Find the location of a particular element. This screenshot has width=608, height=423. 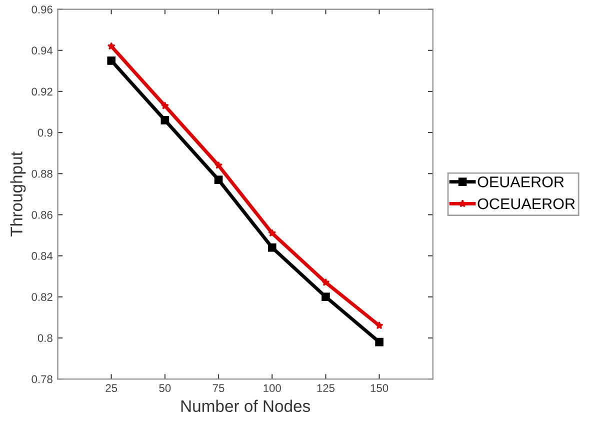

y-axis-title: Throughput is located at coordinates (18, 194).